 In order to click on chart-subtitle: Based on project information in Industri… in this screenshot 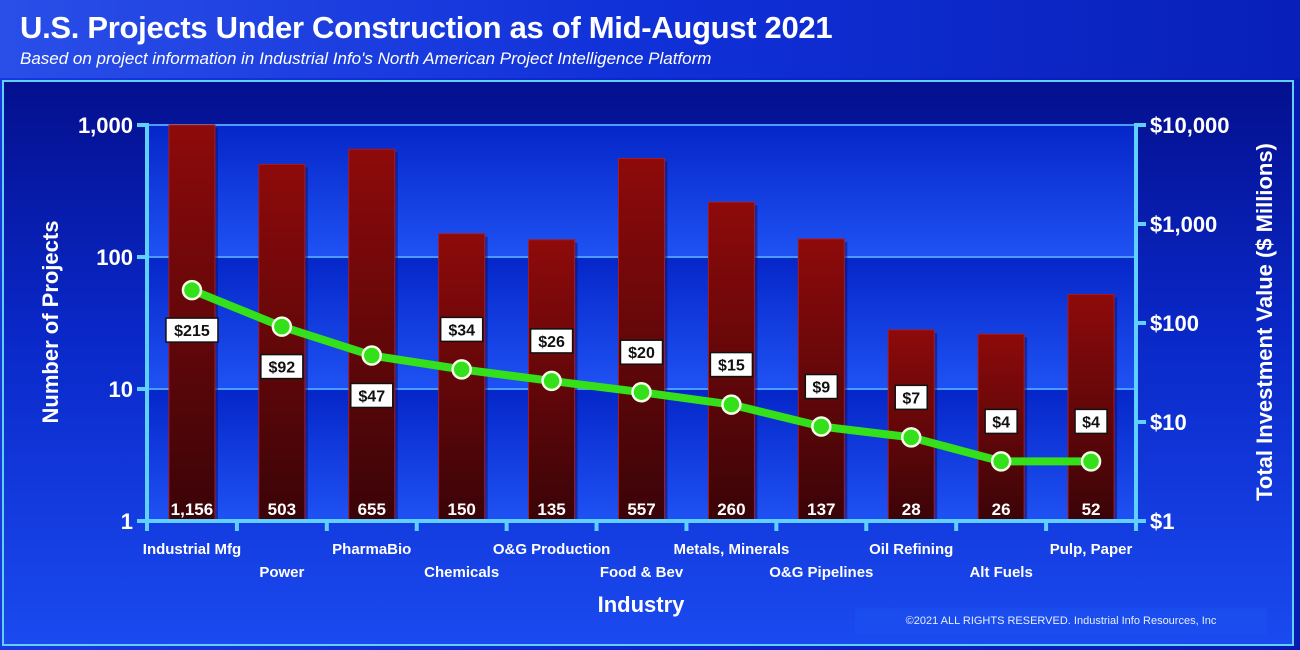, I will do `click(366, 58)`.